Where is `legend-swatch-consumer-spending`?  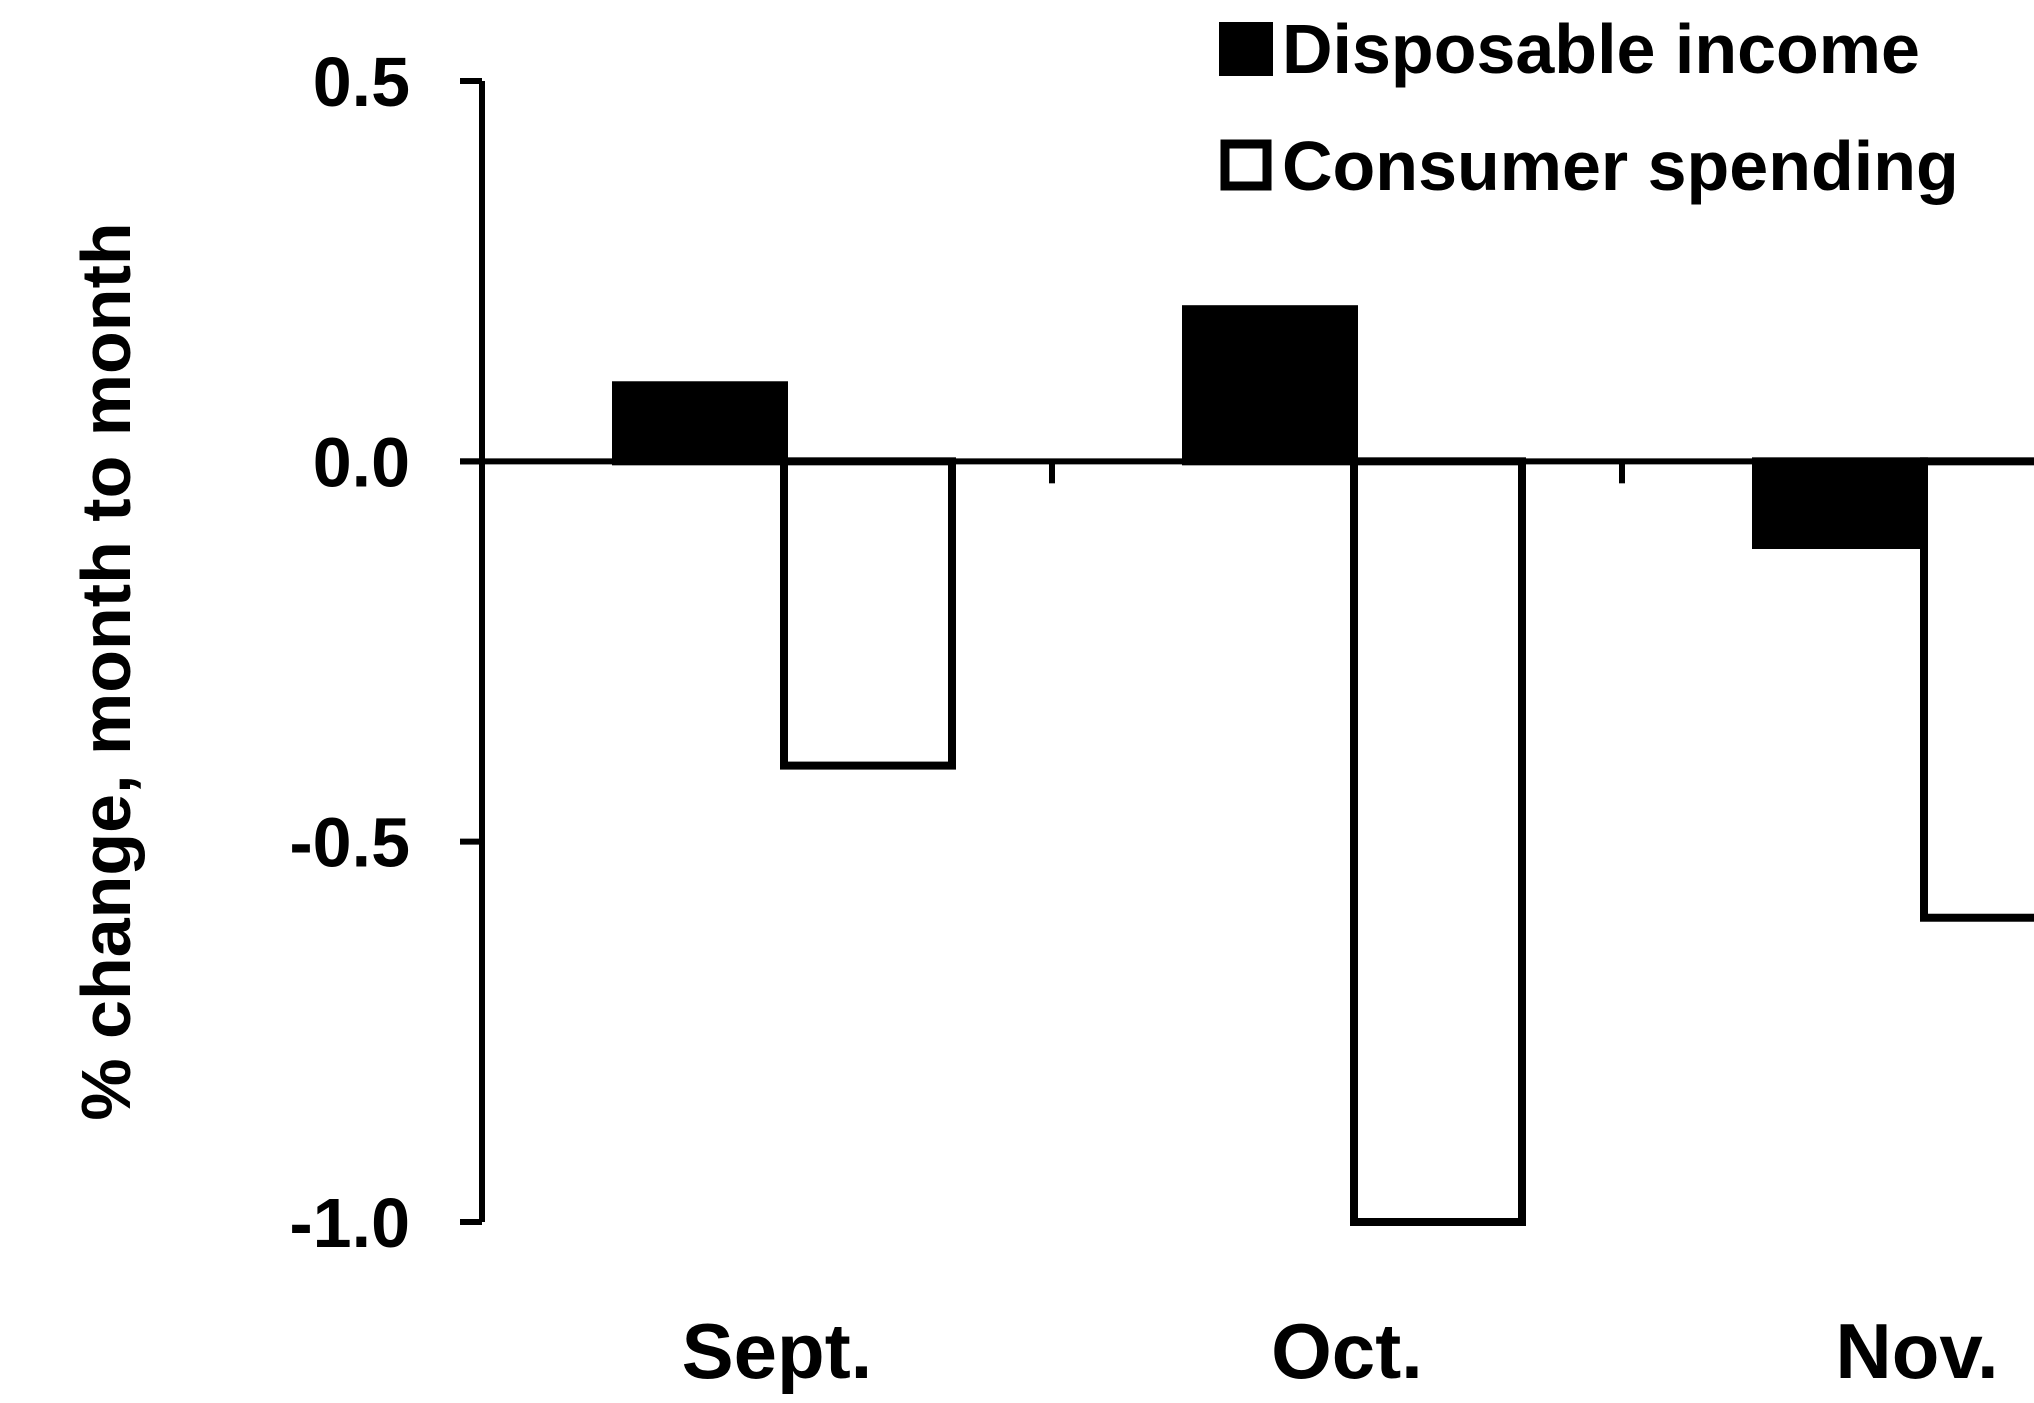 legend-swatch-consumer-spending is located at coordinates (1246, 165).